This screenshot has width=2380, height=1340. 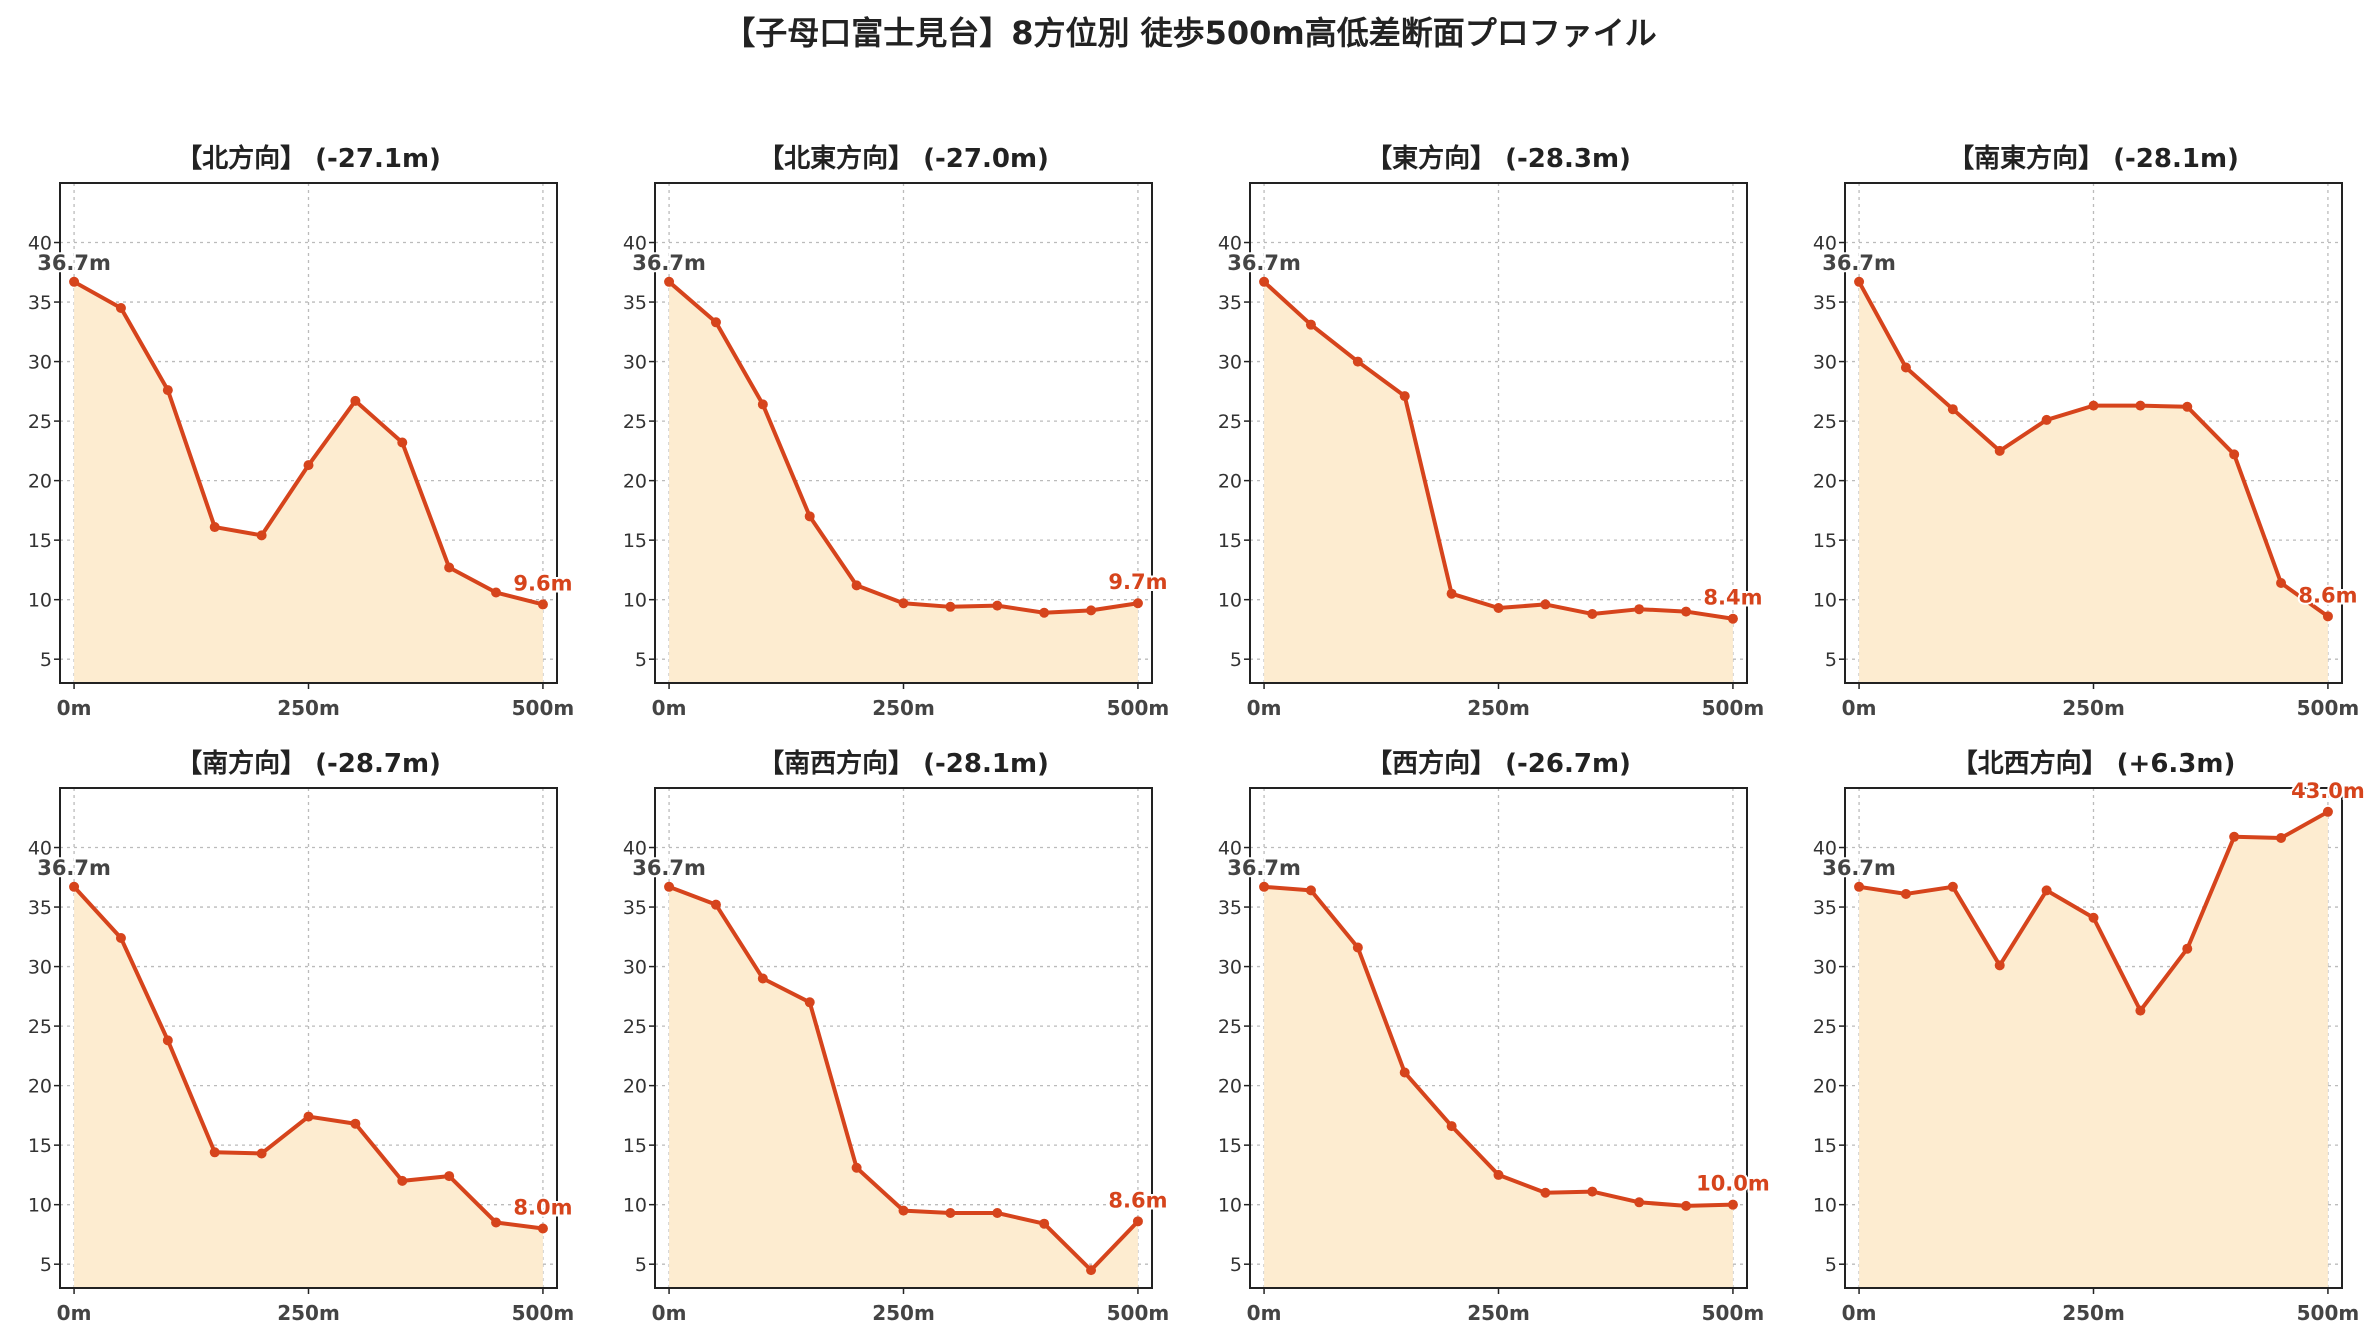 I want to click on panel-3-x-tick-label: 500m, so click(x=1733, y=708).